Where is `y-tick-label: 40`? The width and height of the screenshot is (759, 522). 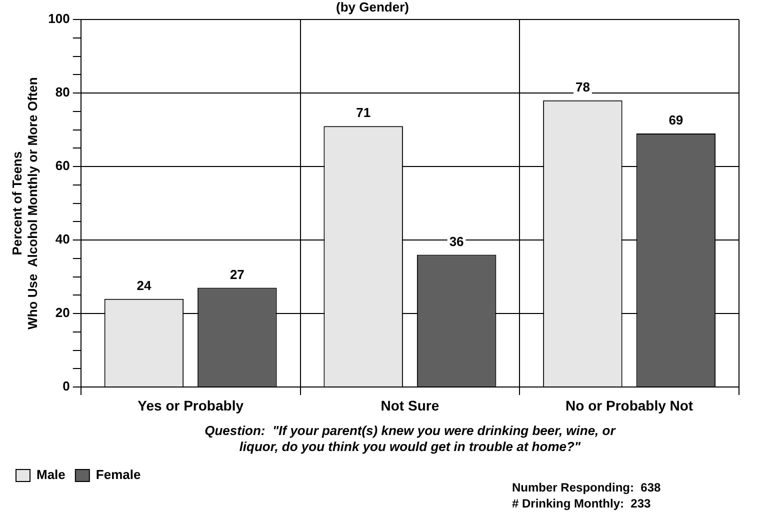 y-tick-label: 40 is located at coordinates (62, 239).